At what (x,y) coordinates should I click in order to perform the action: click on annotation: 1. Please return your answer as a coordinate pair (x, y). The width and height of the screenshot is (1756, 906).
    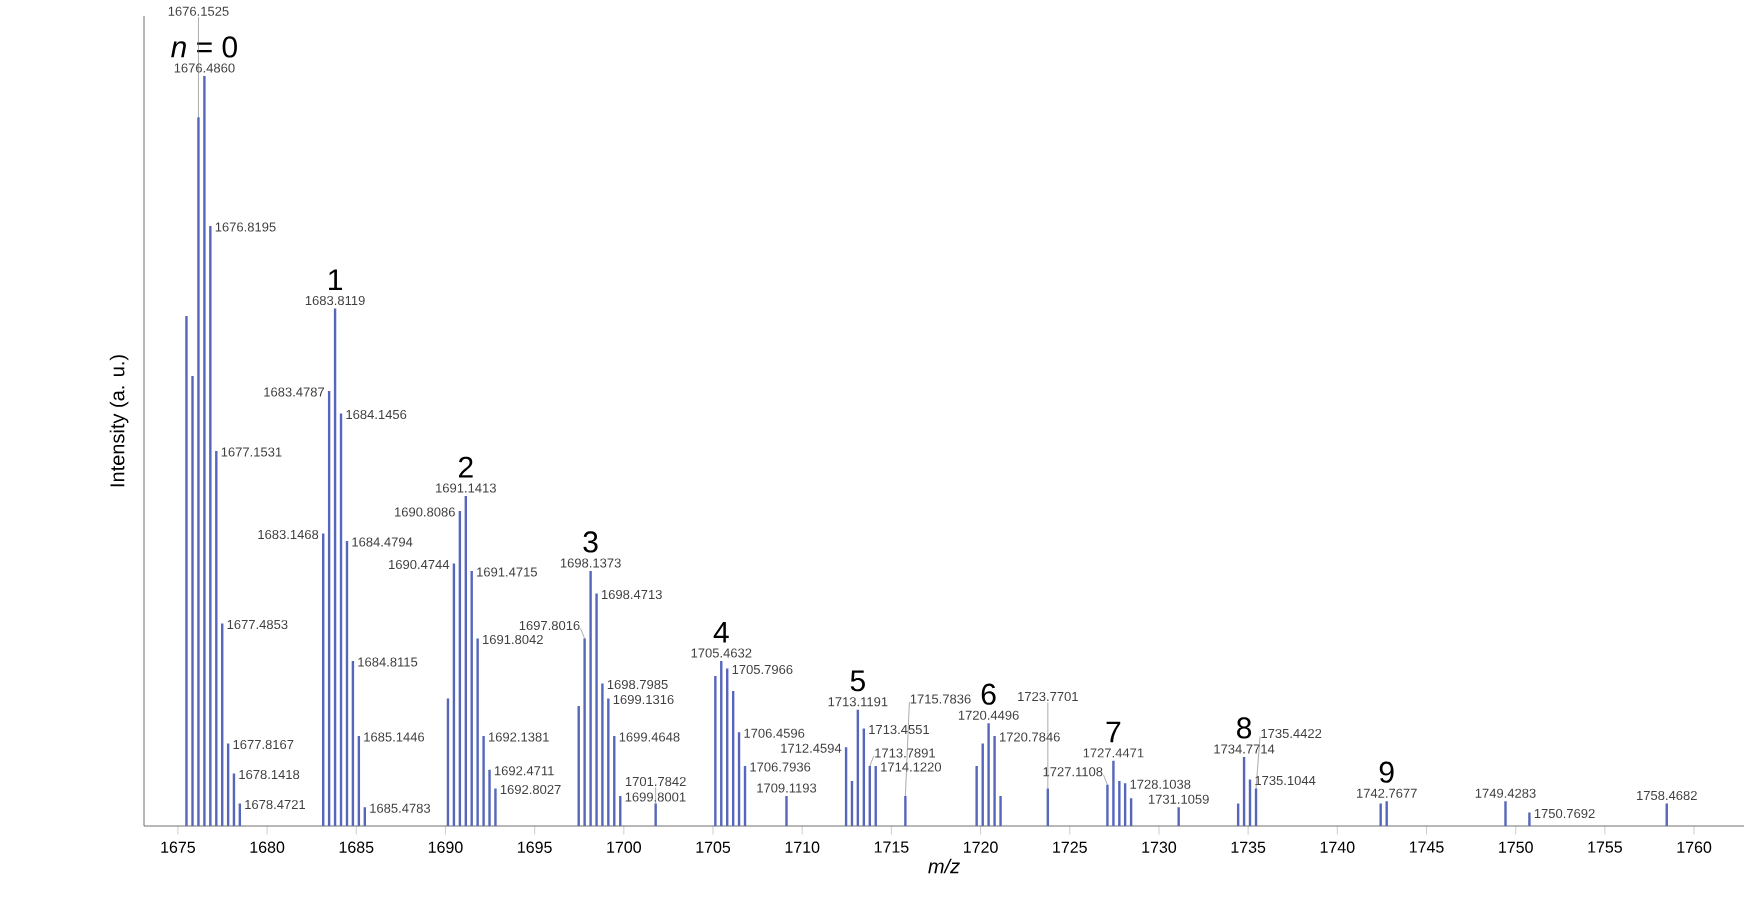
    Looking at the image, I should click on (335, 280).